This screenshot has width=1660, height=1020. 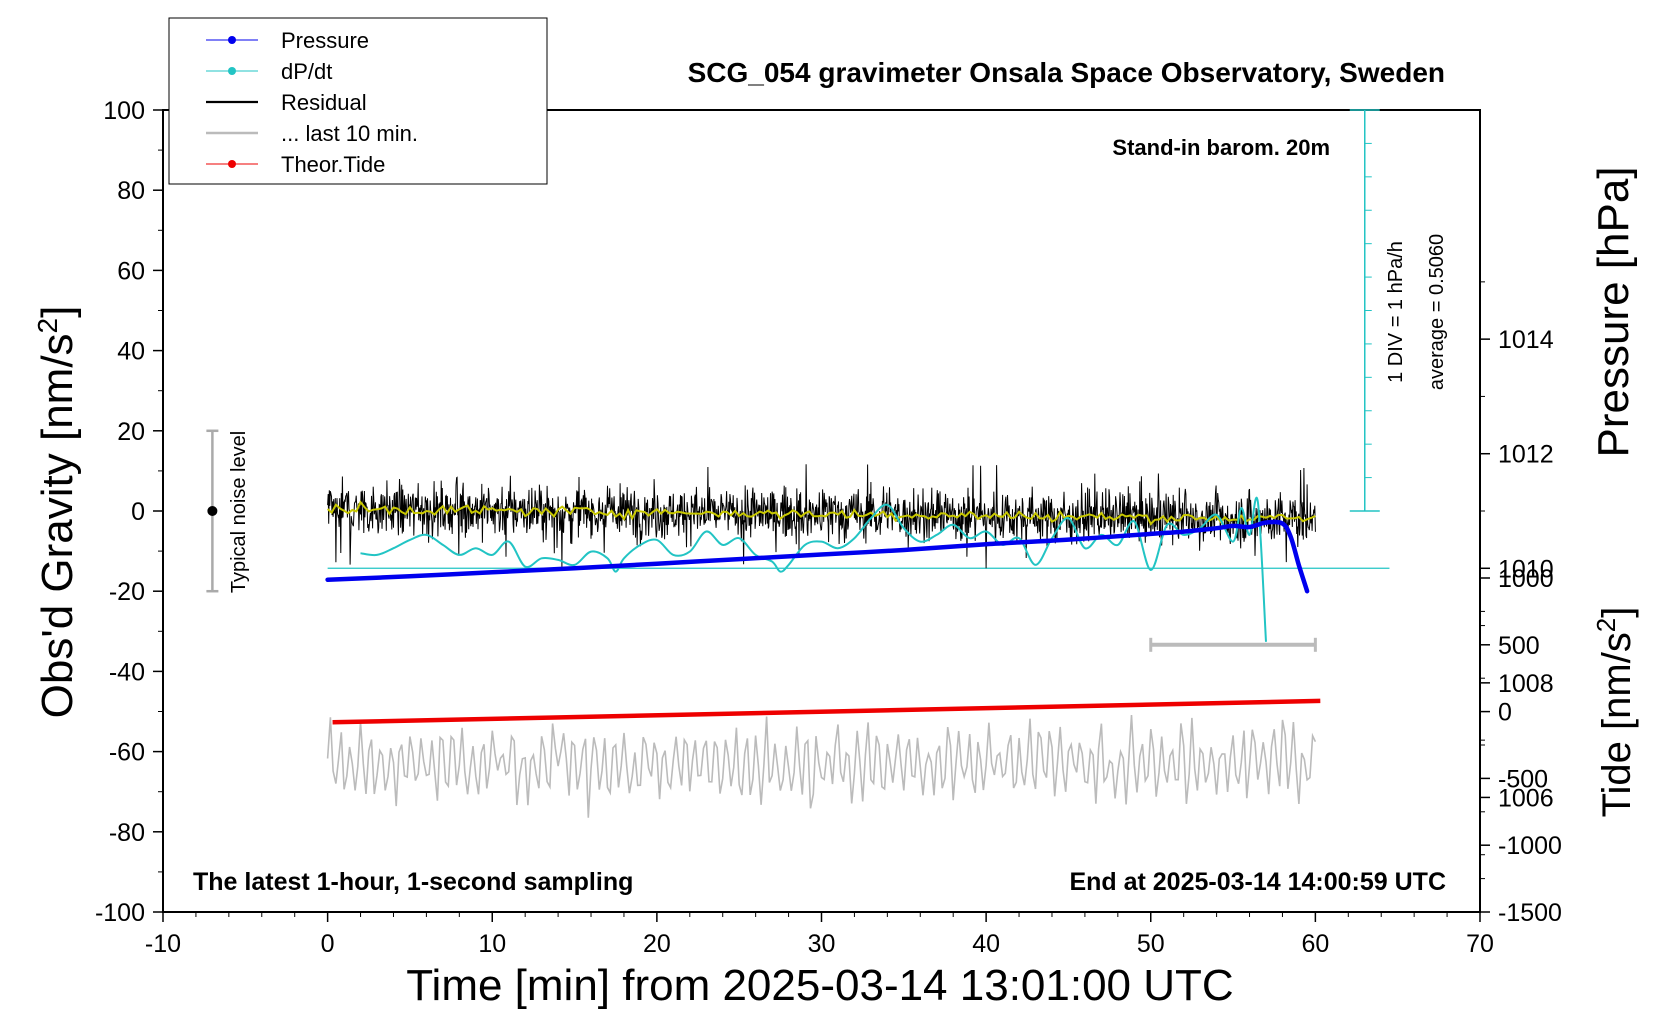 I want to click on legend-entry-label: dP/dt, so click(x=306, y=71).